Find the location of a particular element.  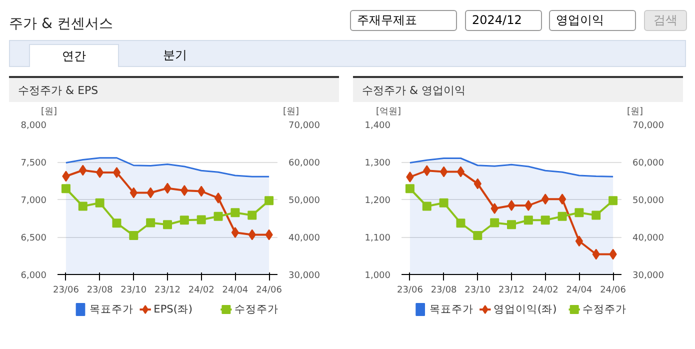

y-tick-label: 6,000 is located at coordinates (33, 276).